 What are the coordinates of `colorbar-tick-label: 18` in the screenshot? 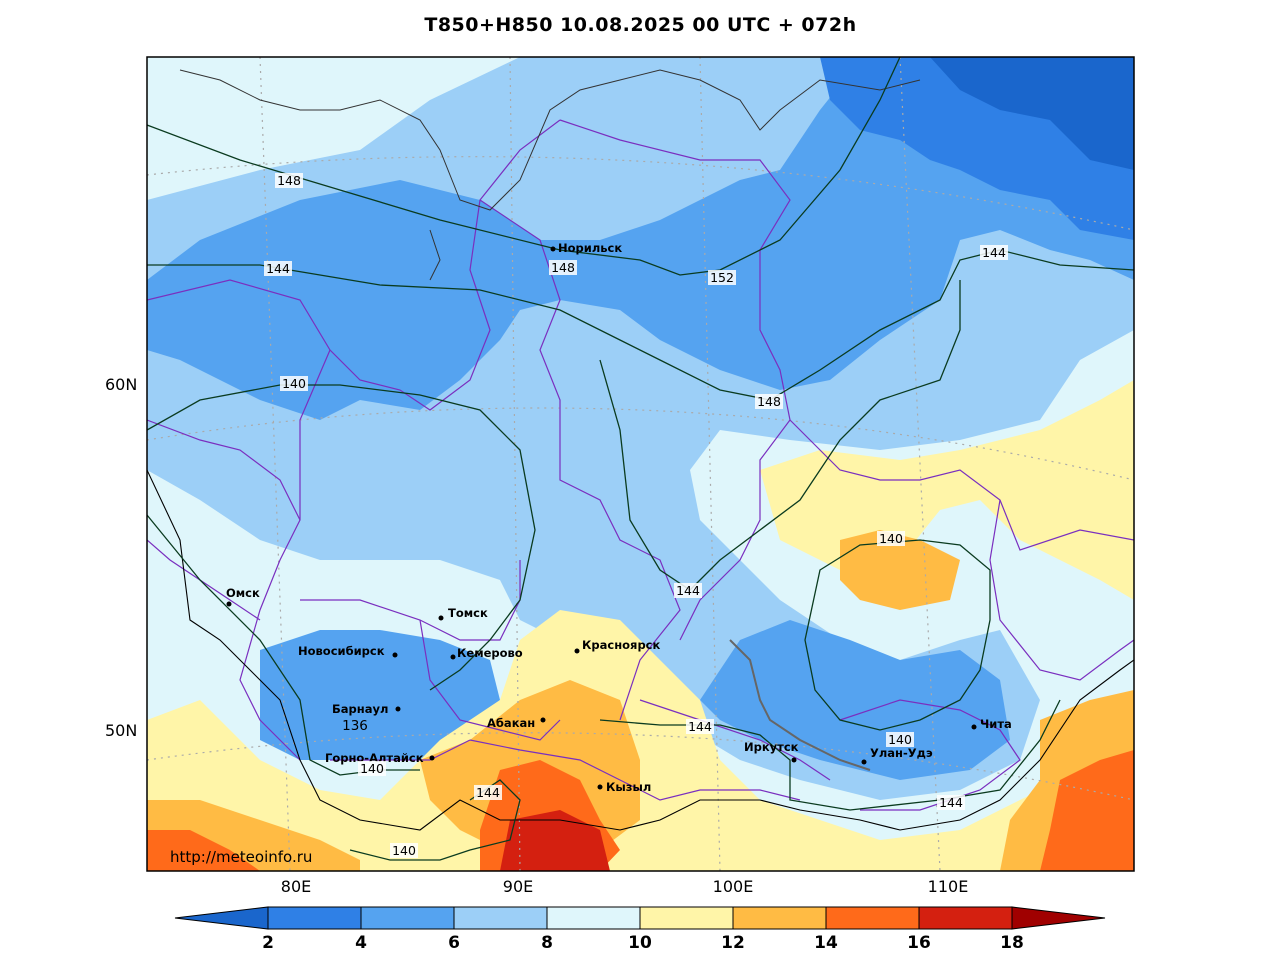 It's located at (1012, 943).